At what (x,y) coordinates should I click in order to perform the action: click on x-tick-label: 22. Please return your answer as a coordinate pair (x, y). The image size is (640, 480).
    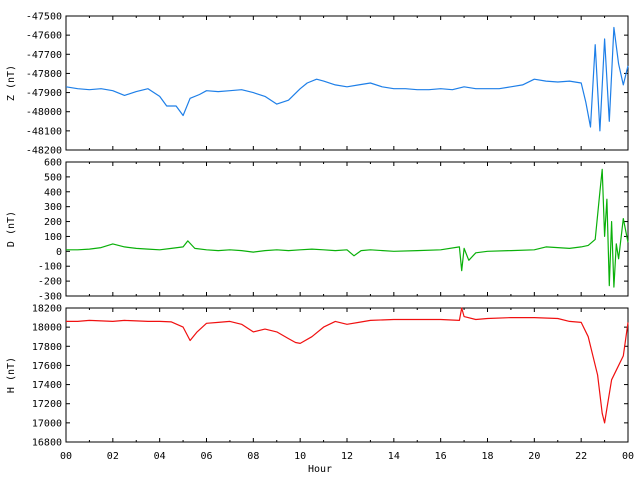
    Looking at the image, I should click on (581, 456).